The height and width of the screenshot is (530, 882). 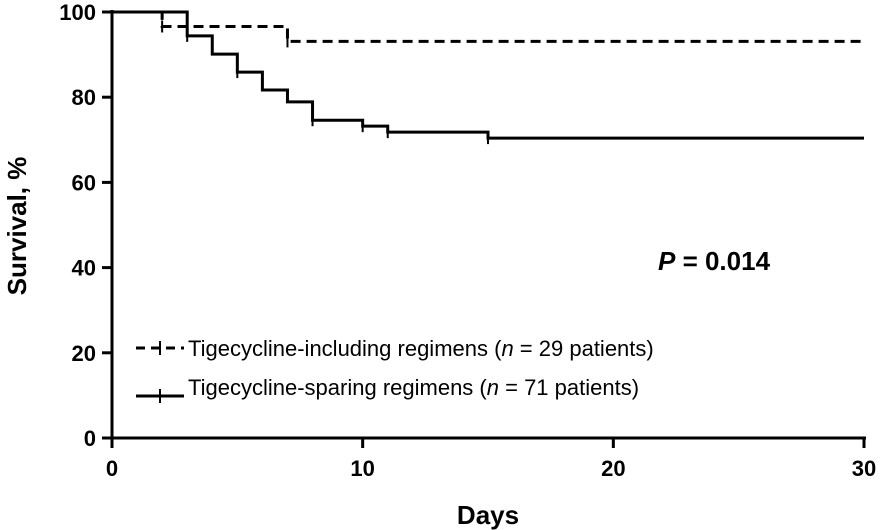 I want to click on x-axis-title: Days, so click(x=488, y=515).